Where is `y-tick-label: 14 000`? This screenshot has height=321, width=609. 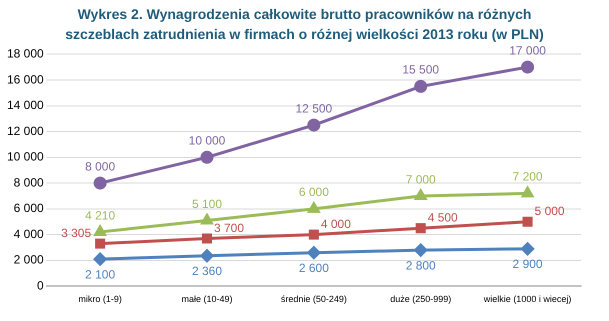
y-tick-label: 14 000 is located at coordinates (25, 105).